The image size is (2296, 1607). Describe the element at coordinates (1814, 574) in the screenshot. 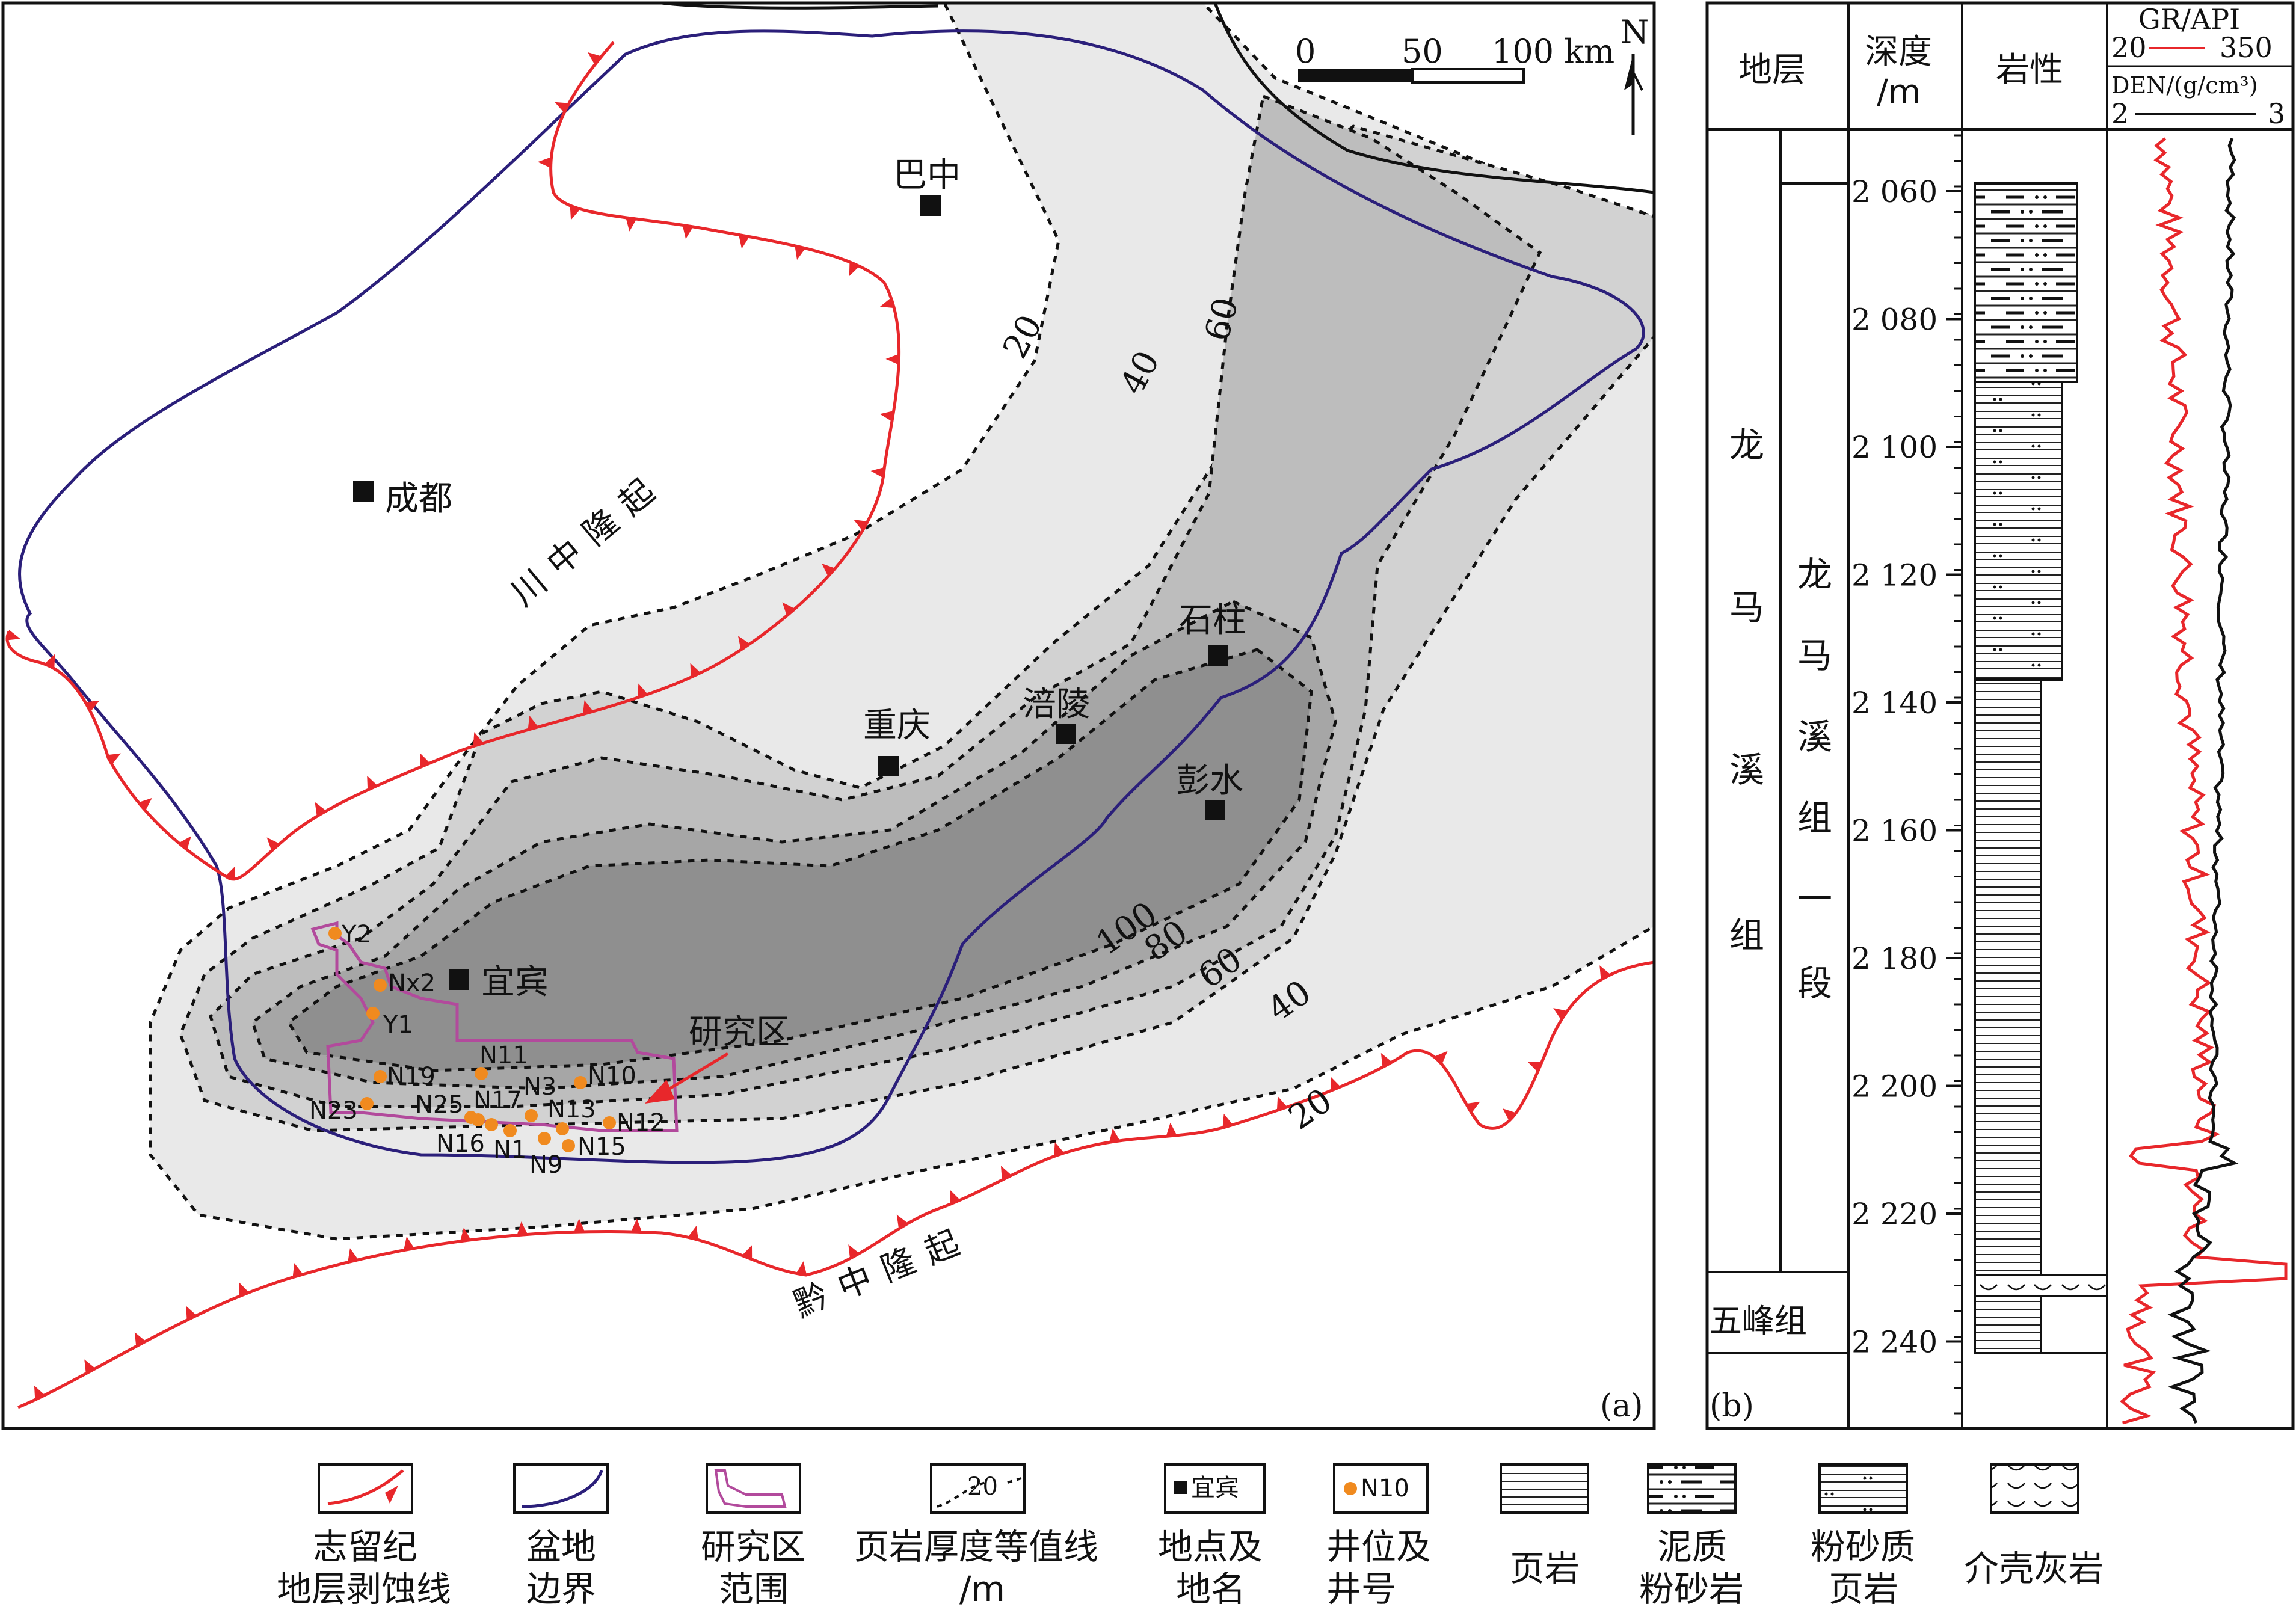

I see `formation-sub-char: 龙` at that location.